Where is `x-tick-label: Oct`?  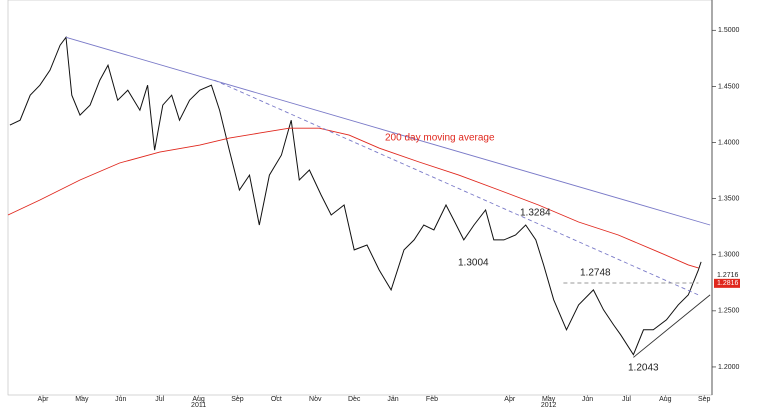
x-tick-label: Oct is located at coordinates (276, 399).